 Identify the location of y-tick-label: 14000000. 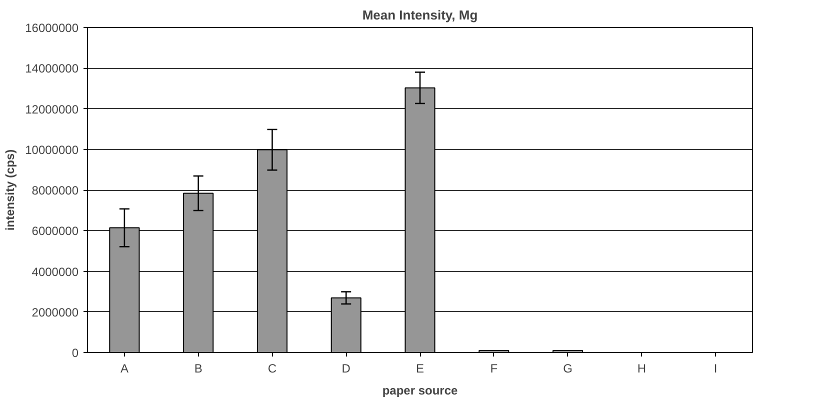
(52, 69).